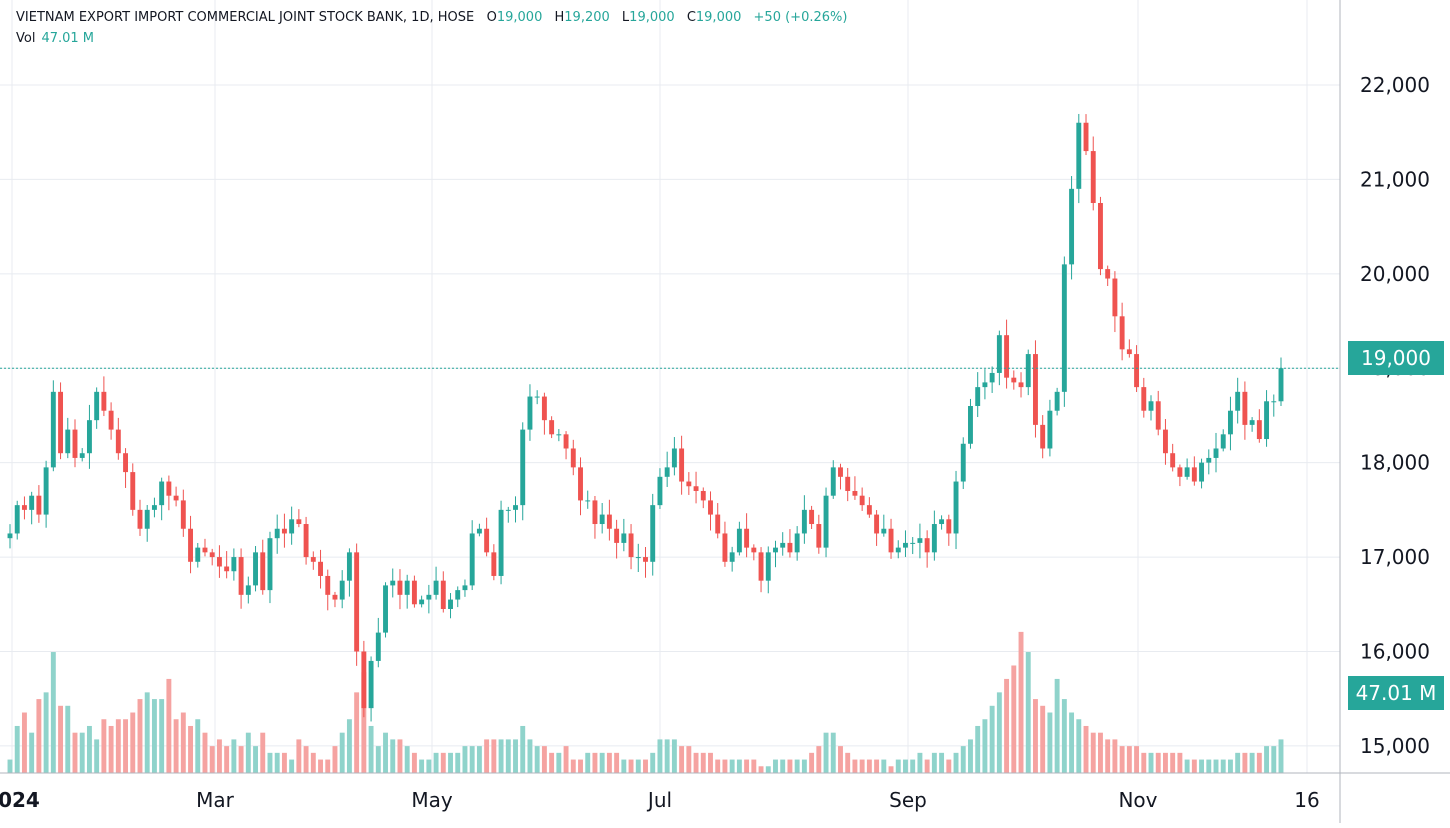  What do you see at coordinates (625, 17) in the screenshot?
I see `low-label: L` at bounding box center [625, 17].